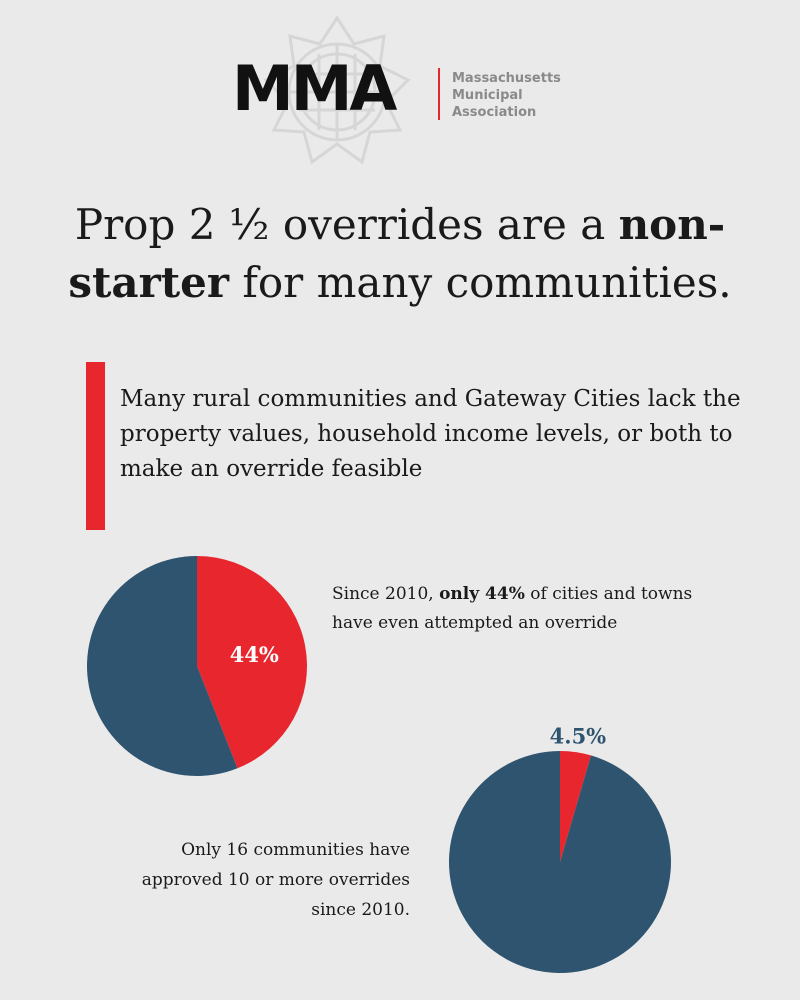  Describe the element at coordinates (506, 78) in the screenshot. I see `logo-name-line: Massachusetts` at that location.